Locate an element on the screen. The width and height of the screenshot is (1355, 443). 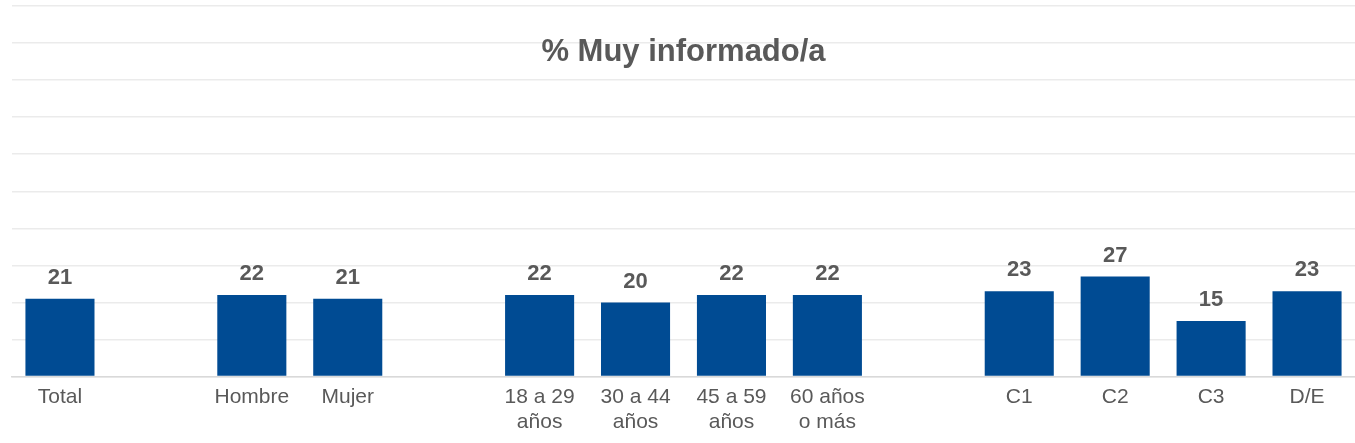
data-label: 15 is located at coordinates (1211, 299).